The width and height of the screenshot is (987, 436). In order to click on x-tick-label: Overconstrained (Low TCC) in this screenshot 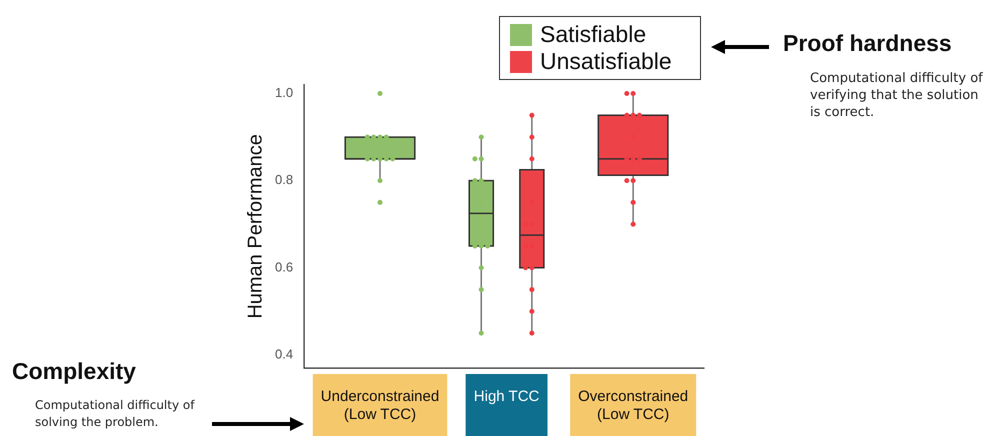, I will do `click(633, 406)`.